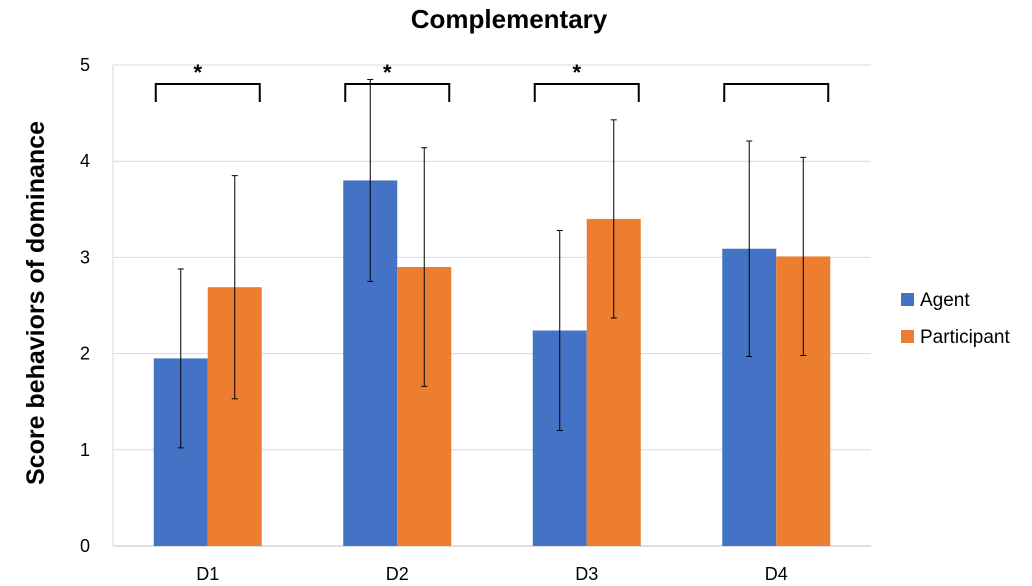 The image size is (1032, 586). What do you see at coordinates (955, 319) in the screenshot?
I see `legend: Agent Participant` at bounding box center [955, 319].